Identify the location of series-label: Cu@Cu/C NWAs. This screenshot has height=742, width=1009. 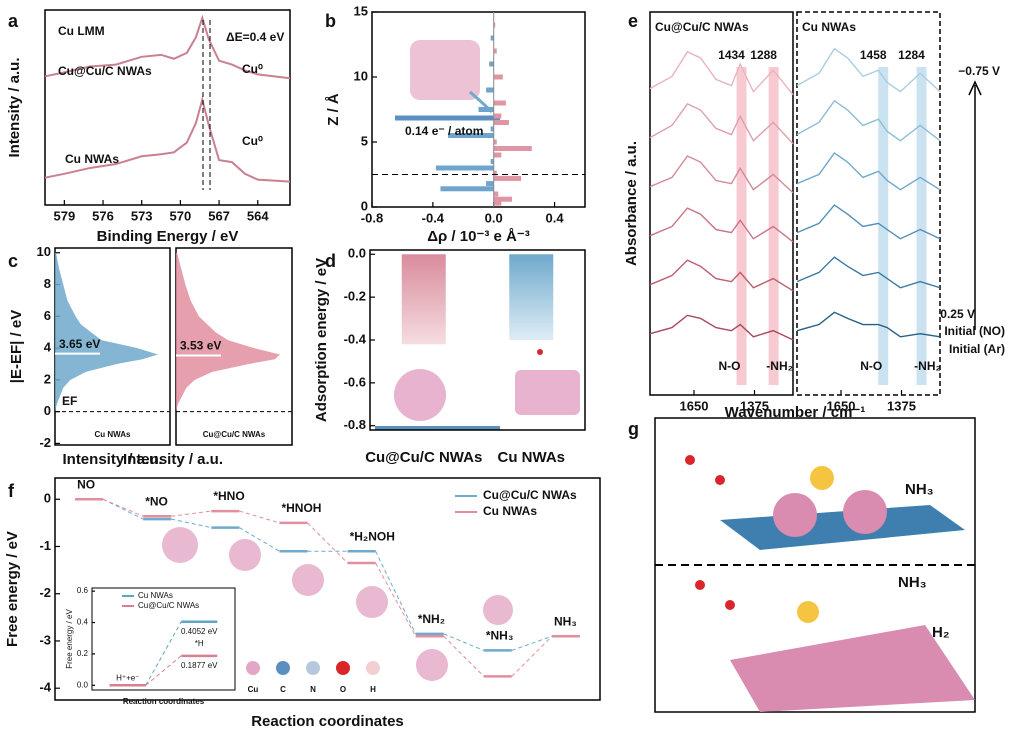
(234, 434).